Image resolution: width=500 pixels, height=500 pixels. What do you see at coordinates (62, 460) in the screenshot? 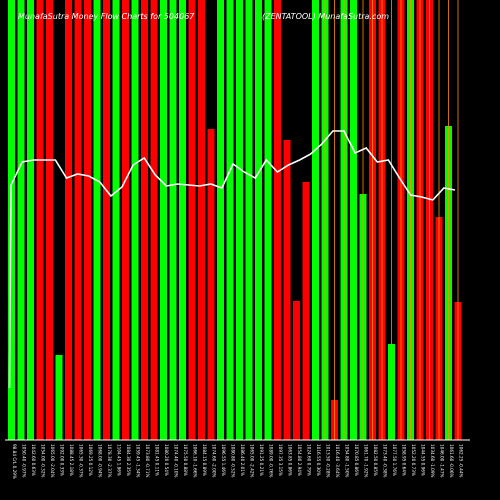
I see `x-tick-label-5: 1092.00 0.33%` at bounding box center [62, 460].